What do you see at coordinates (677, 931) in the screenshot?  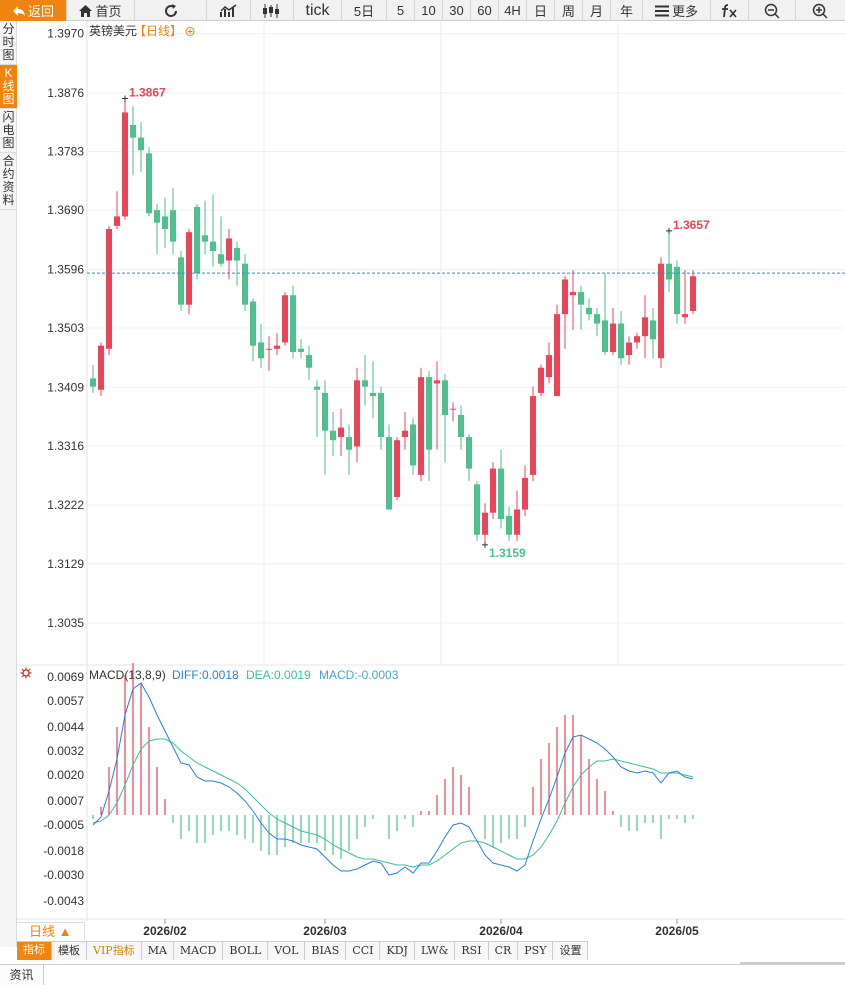 I see `date-tick-label: 2026/05` at bounding box center [677, 931].